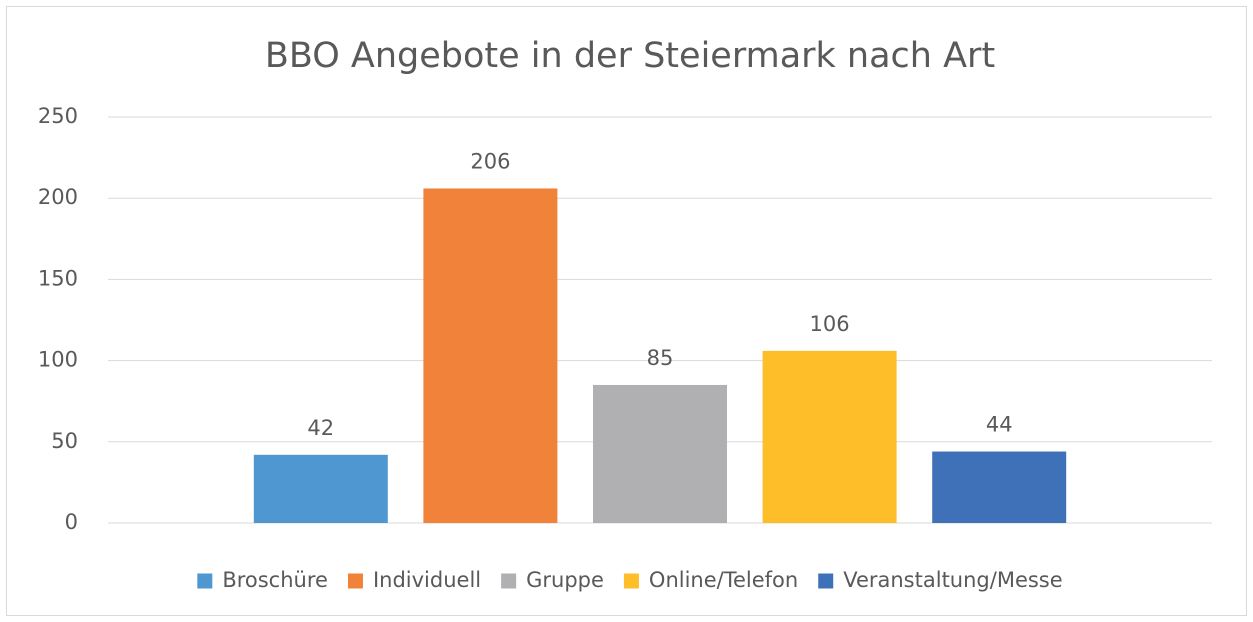 This screenshot has width=1253, height=622. I want to click on y-tick-label: 250, so click(58, 116).